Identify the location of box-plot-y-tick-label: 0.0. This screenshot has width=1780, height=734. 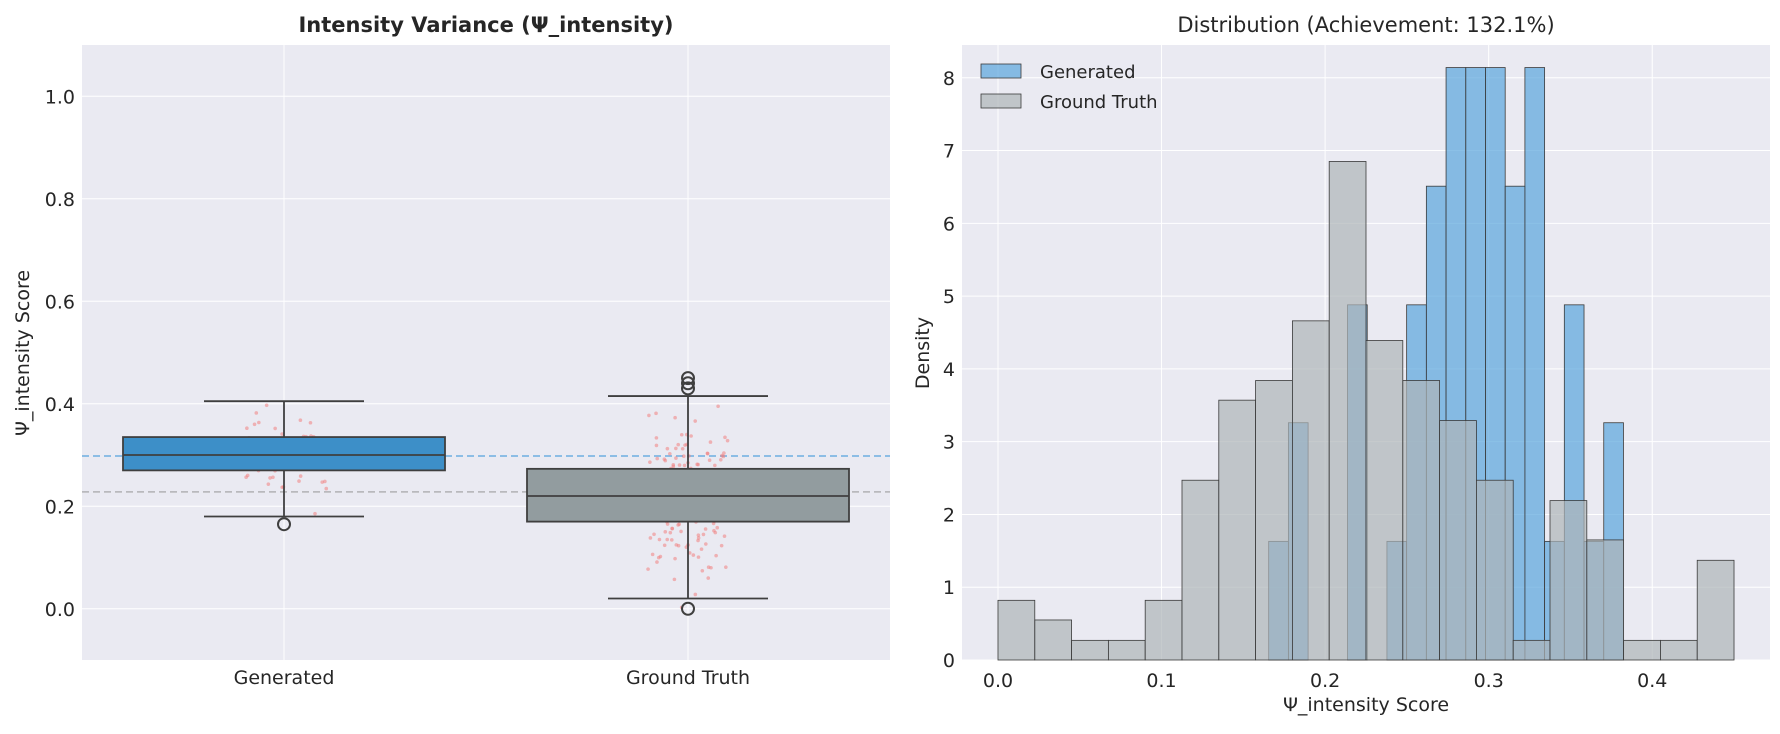
(60, 610).